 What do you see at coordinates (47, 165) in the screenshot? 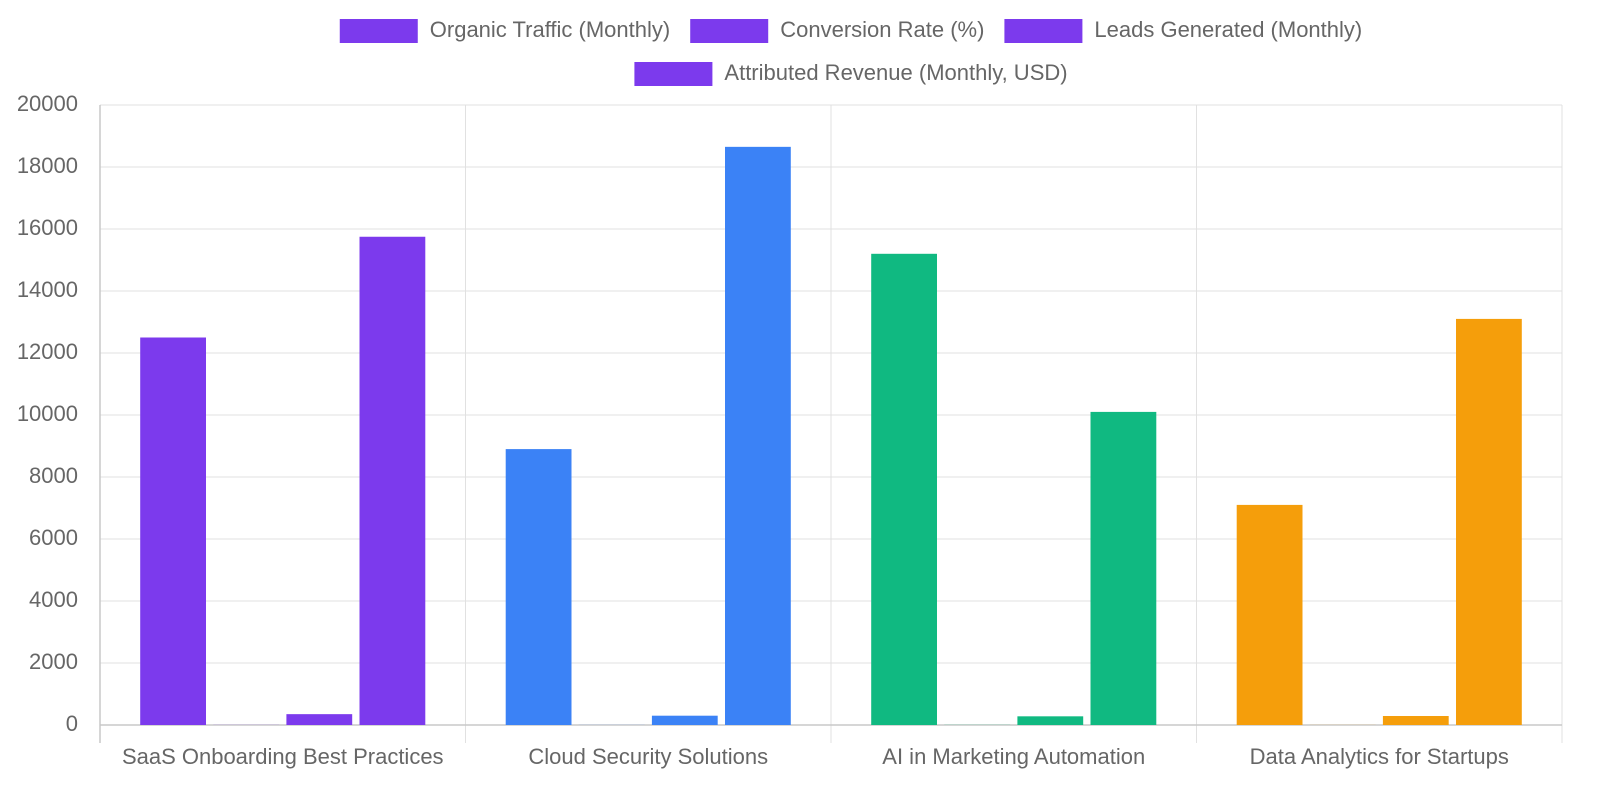
I see `y-tick-label: 18000` at bounding box center [47, 165].